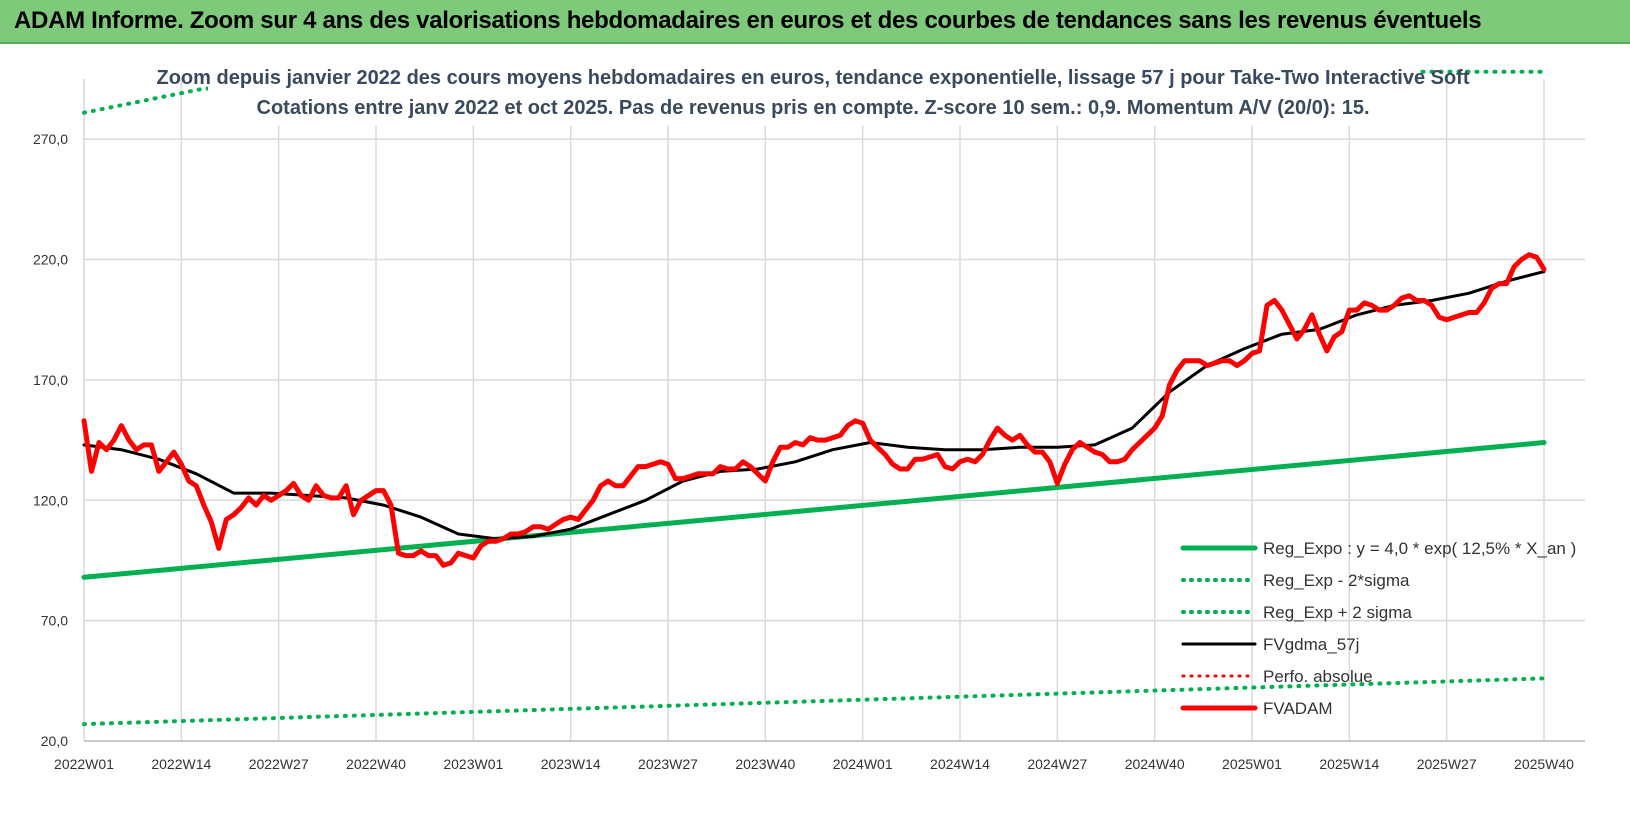  Describe the element at coordinates (1447, 764) in the screenshot. I see `x-tick-label: 2025W27` at that location.